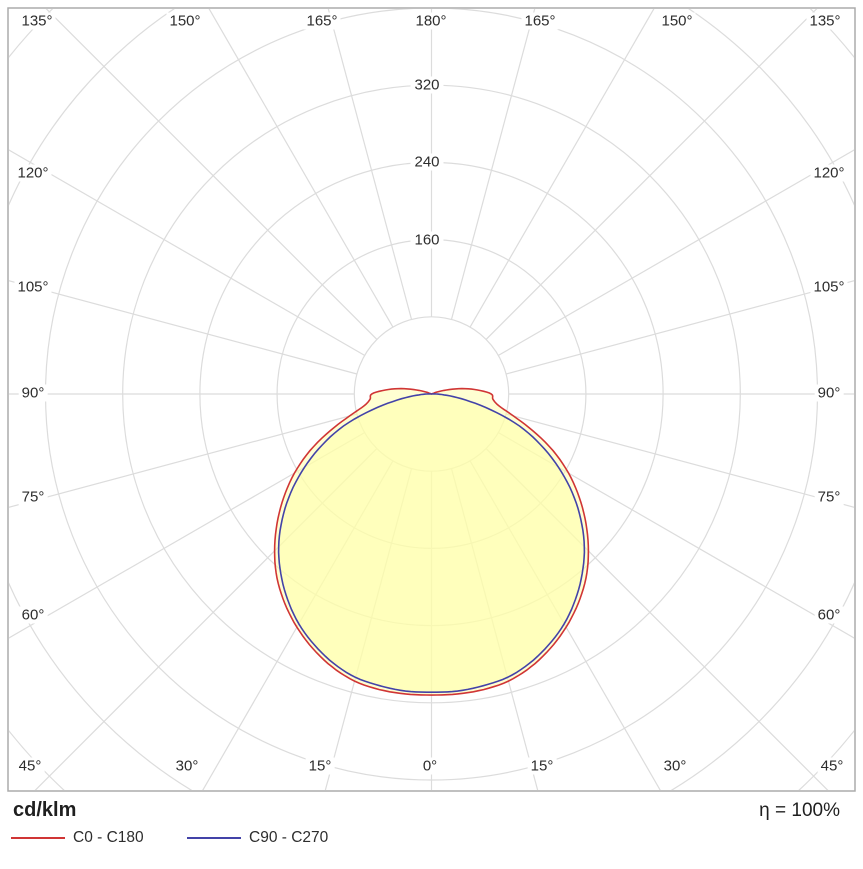 This screenshot has height=869, width=863. I want to click on angle-label-top: 180°, so click(431, 21).